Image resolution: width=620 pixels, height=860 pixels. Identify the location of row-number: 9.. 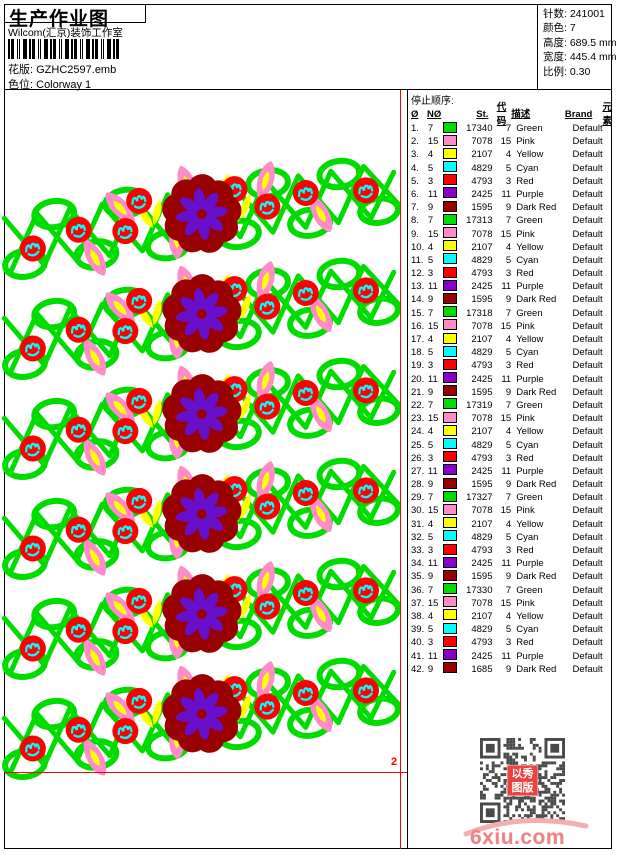
(415, 234).